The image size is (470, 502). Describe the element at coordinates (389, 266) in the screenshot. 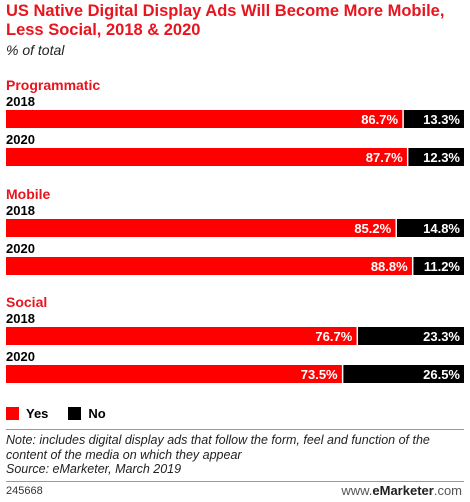

I see `data-label-yes: 88.8%` at that location.